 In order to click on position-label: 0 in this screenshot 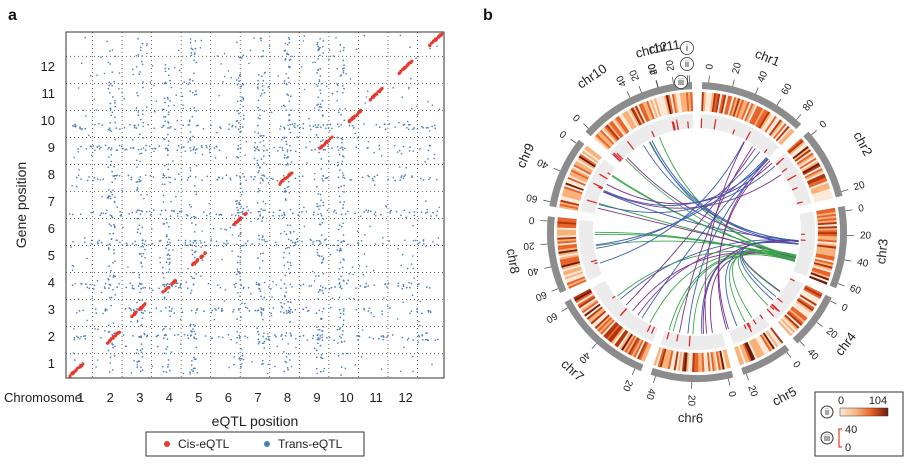, I will do `click(577, 117)`.